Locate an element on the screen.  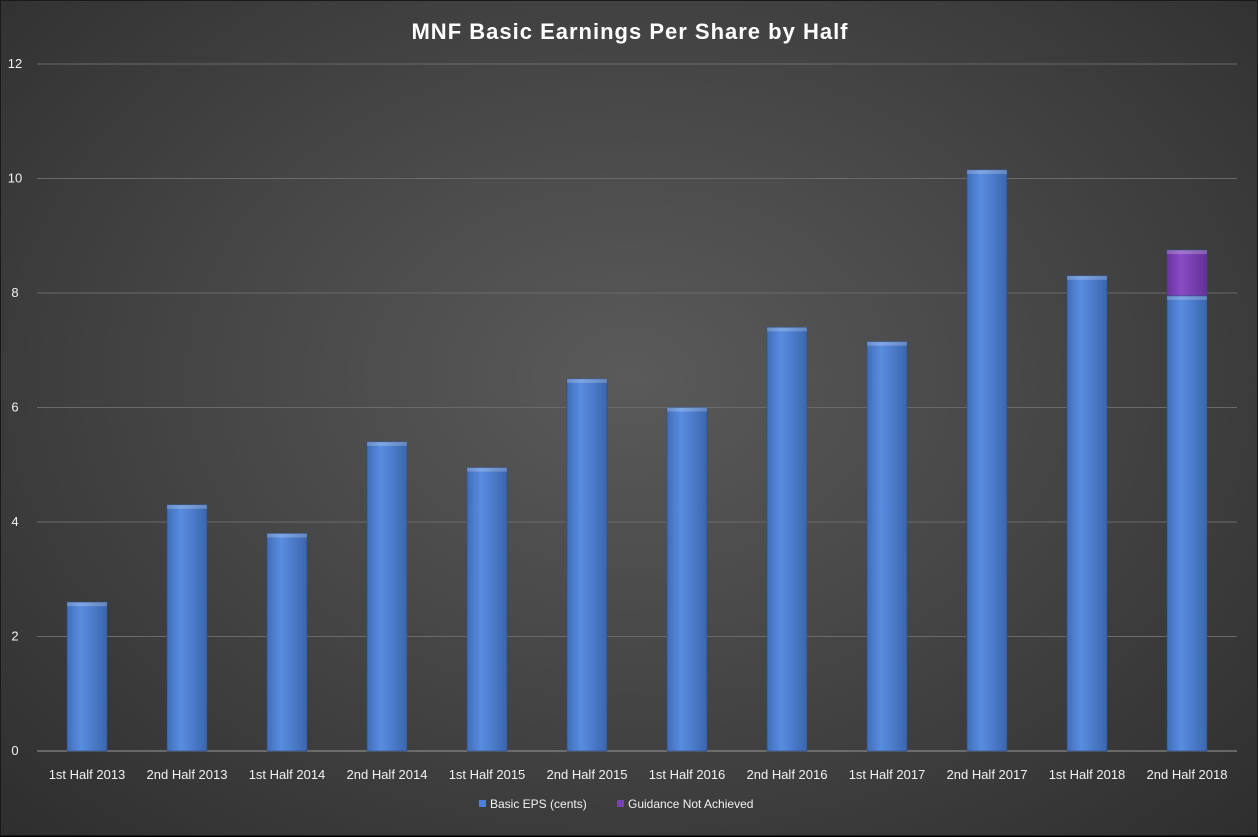
y-tick-label: 6 is located at coordinates (14, 407).